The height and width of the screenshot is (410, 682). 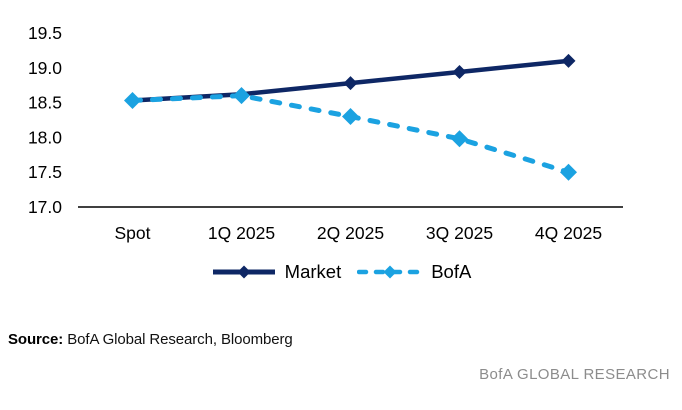 I want to click on source-text: BofA Global Research, Bloomberg, so click(x=180, y=339).